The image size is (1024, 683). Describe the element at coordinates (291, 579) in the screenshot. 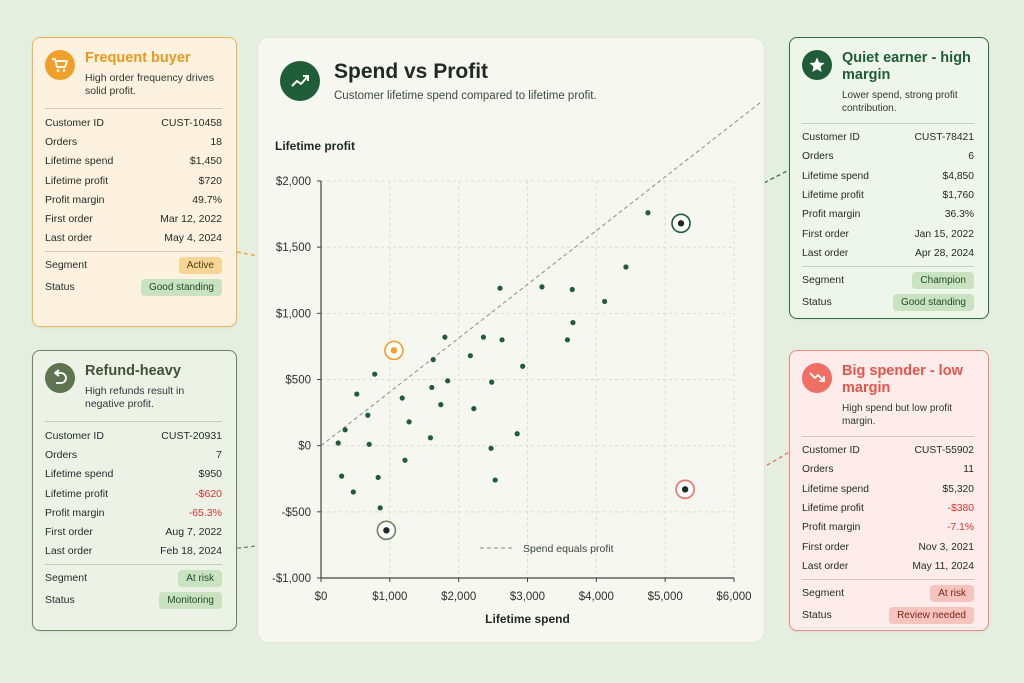

I see `y-tick-label: -$1,000` at that location.